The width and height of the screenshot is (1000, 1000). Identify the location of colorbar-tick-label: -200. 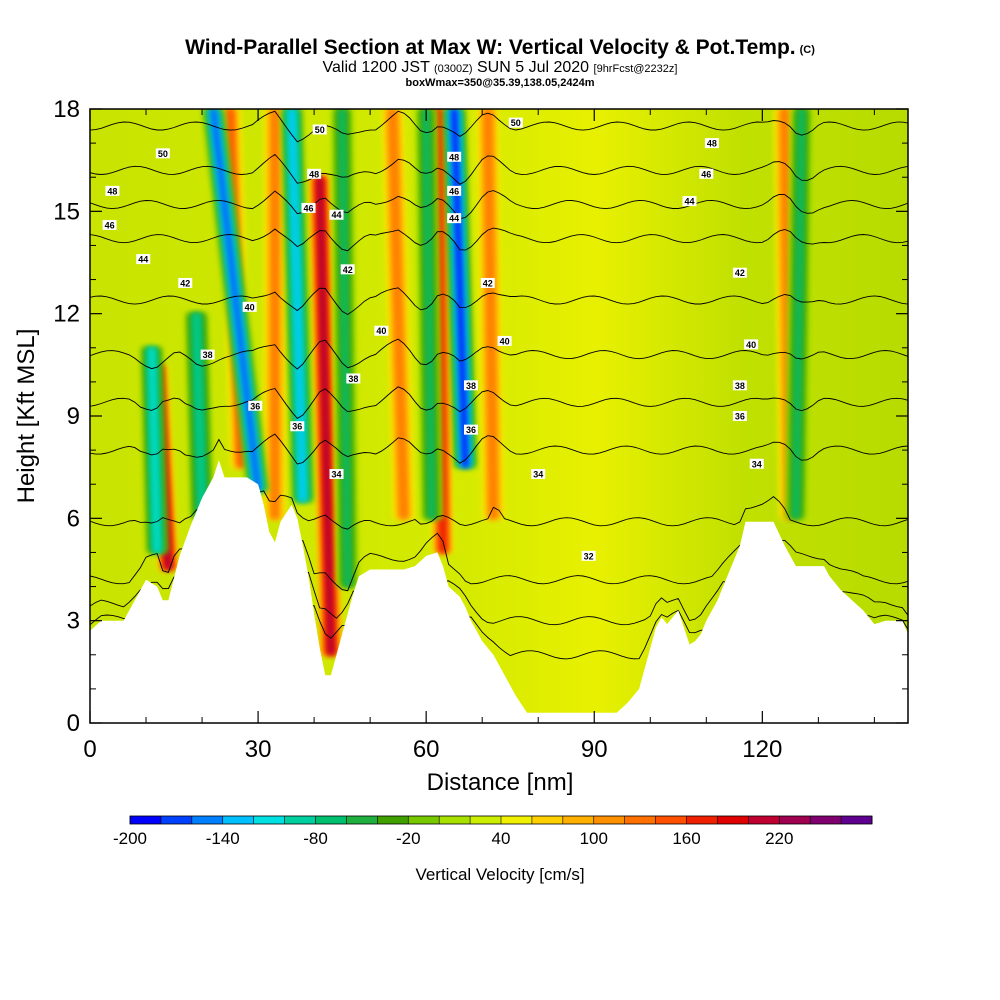
(130, 838).